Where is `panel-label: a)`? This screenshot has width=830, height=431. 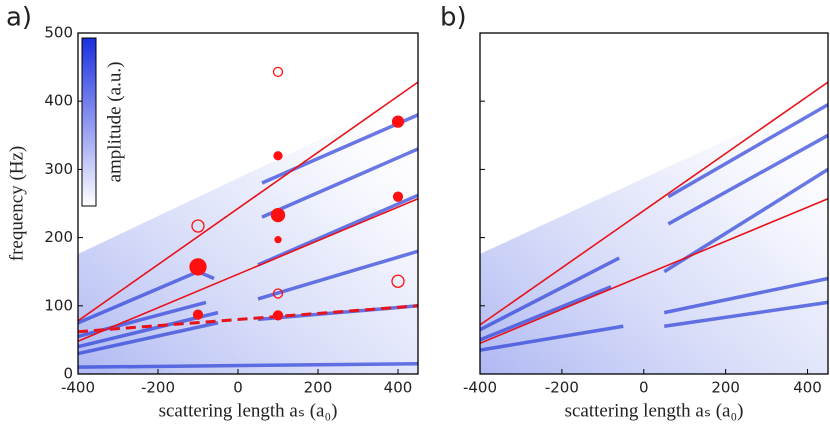 panel-label: a) is located at coordinates (19, 18).